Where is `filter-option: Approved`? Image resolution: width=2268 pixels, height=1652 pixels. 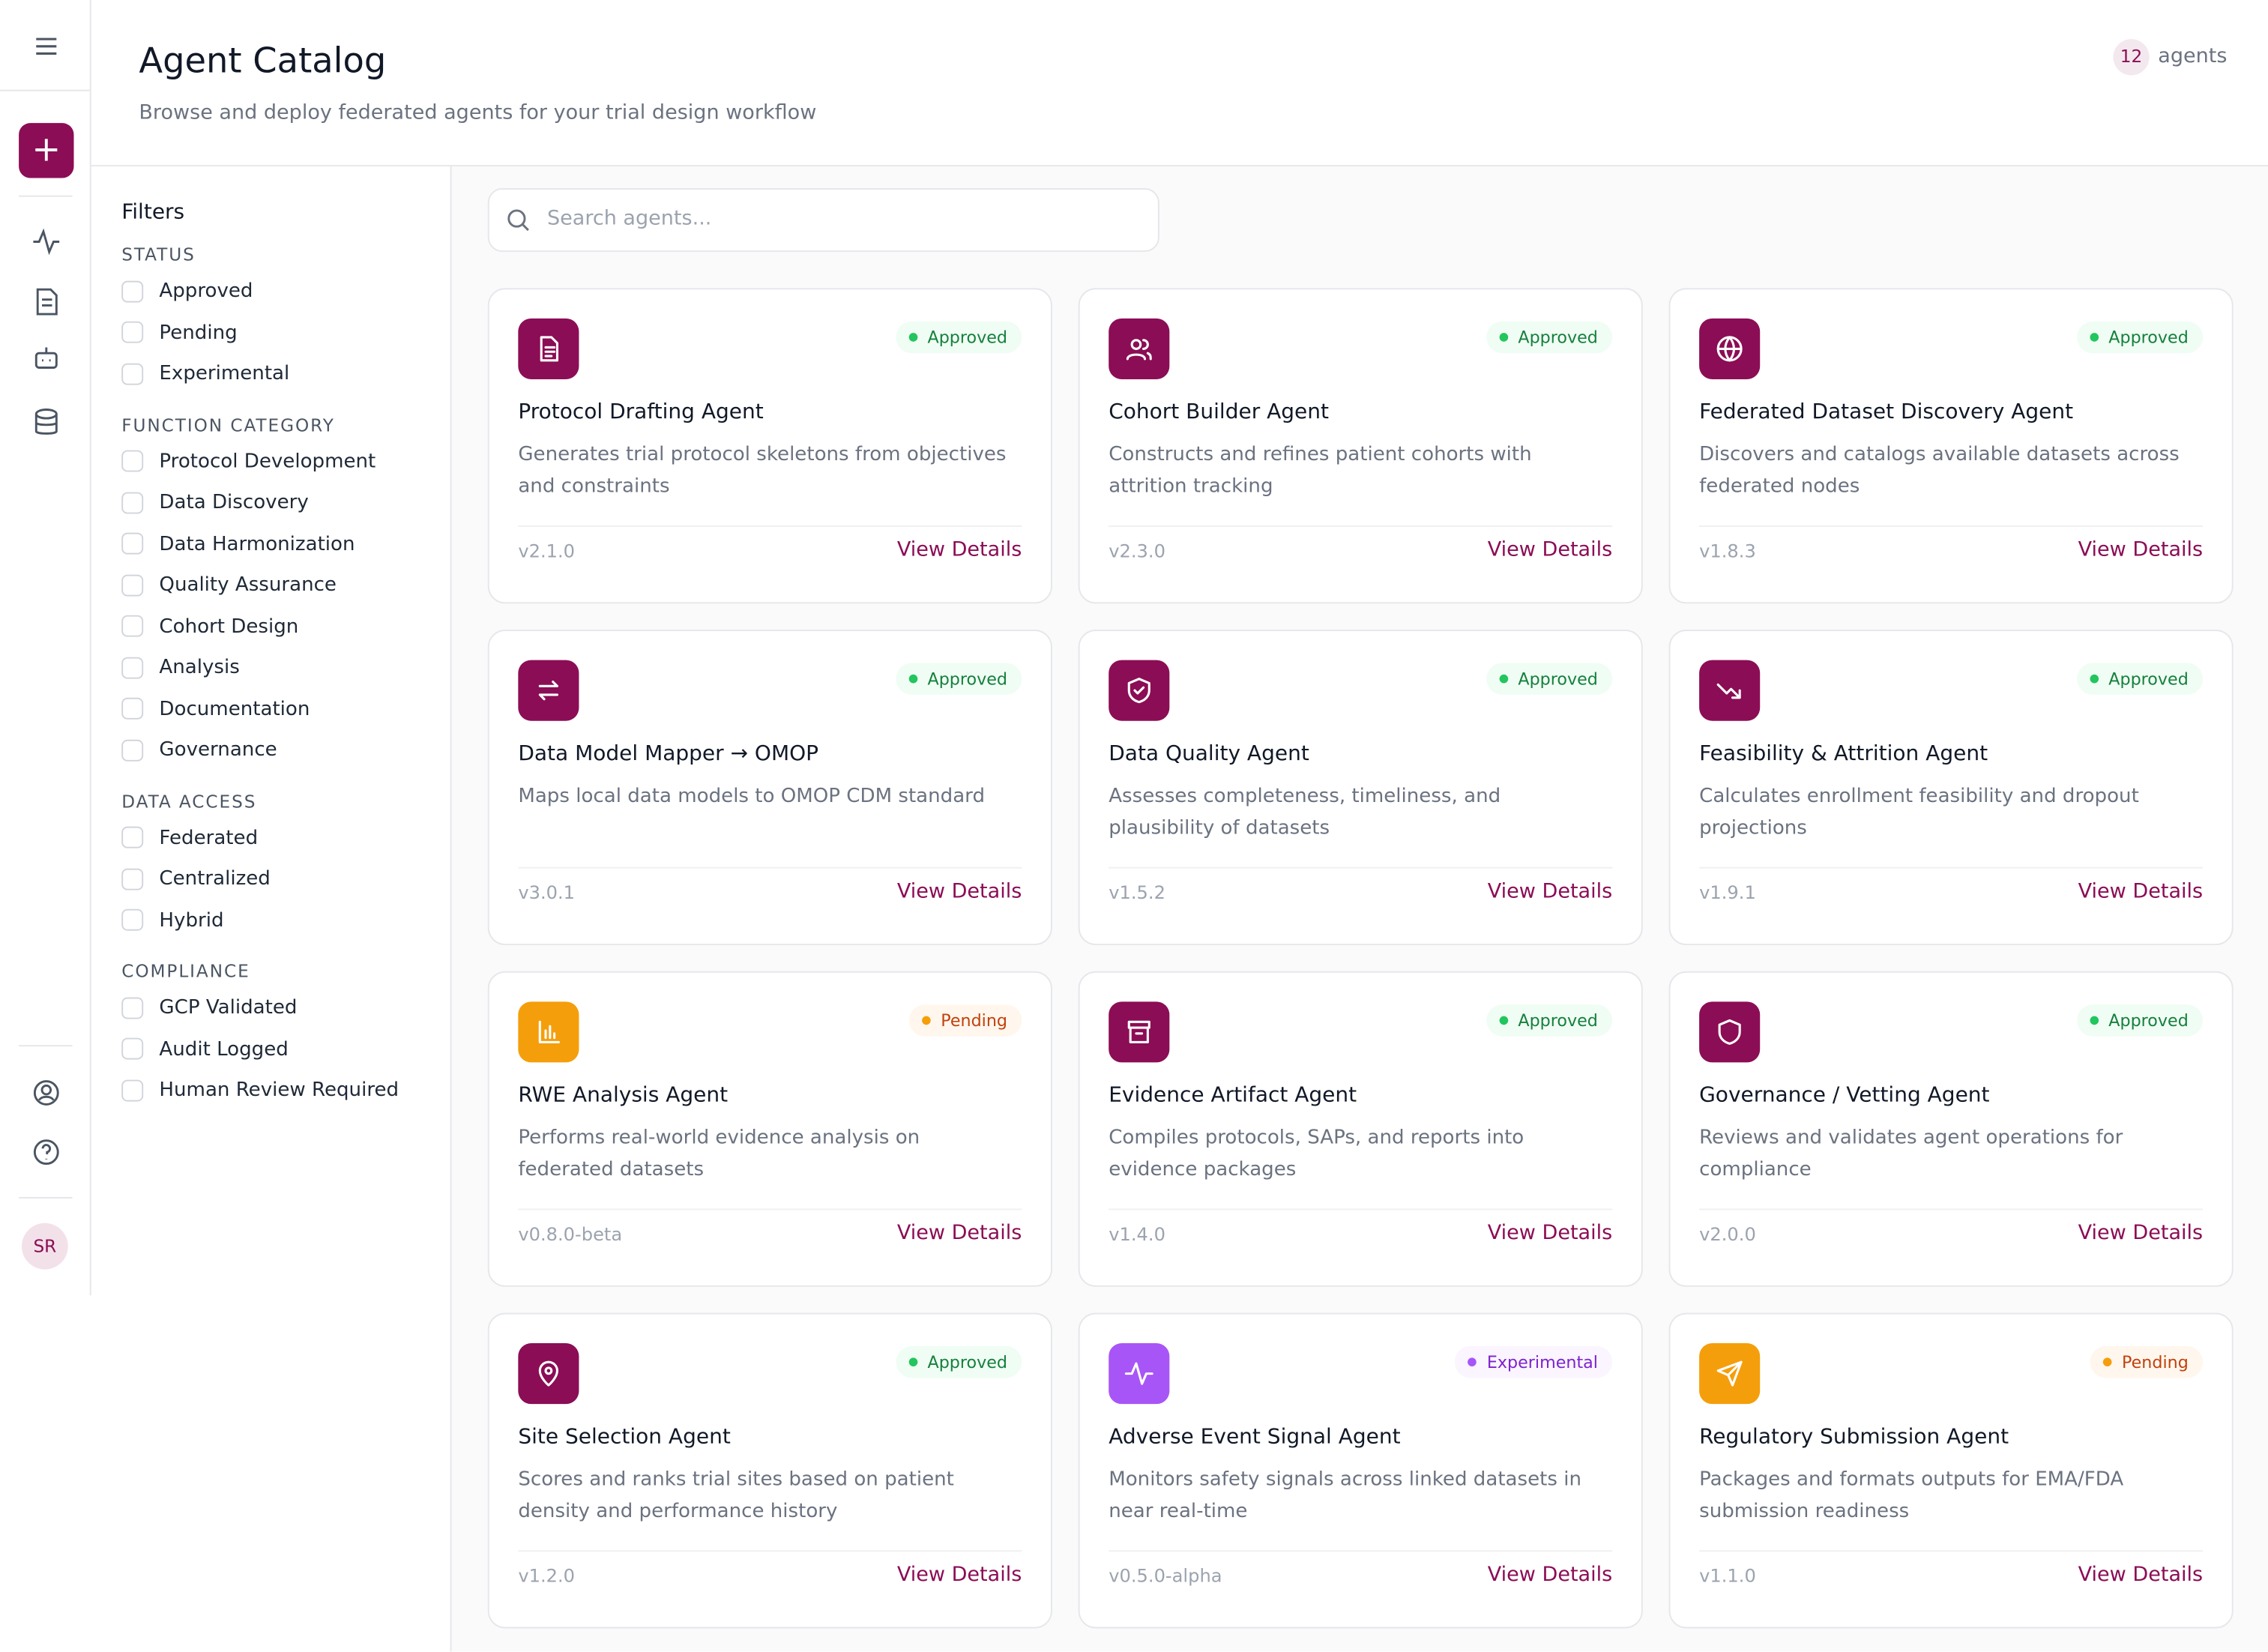 filter-option: Approved is located at coordinates (280, 291).